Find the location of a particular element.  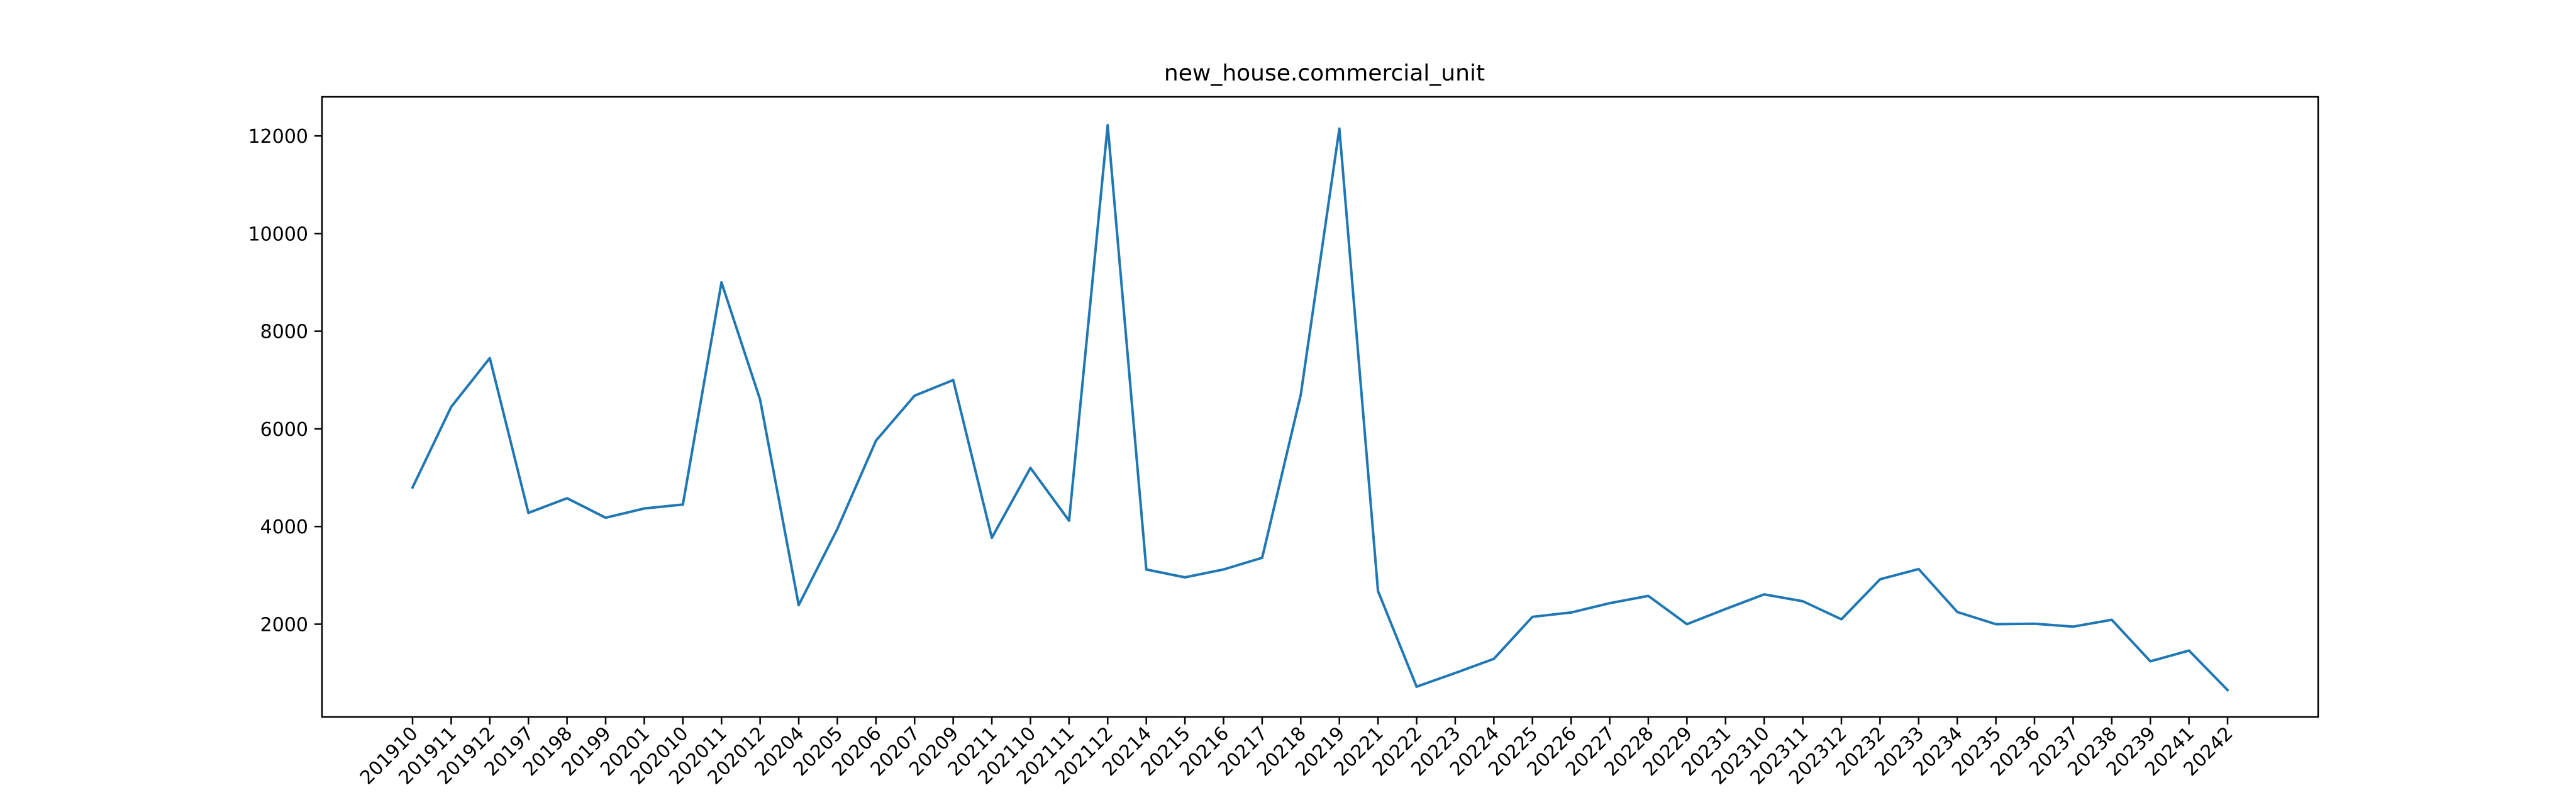

y-tick-label: 12000 is located at coordinates (278, 137).